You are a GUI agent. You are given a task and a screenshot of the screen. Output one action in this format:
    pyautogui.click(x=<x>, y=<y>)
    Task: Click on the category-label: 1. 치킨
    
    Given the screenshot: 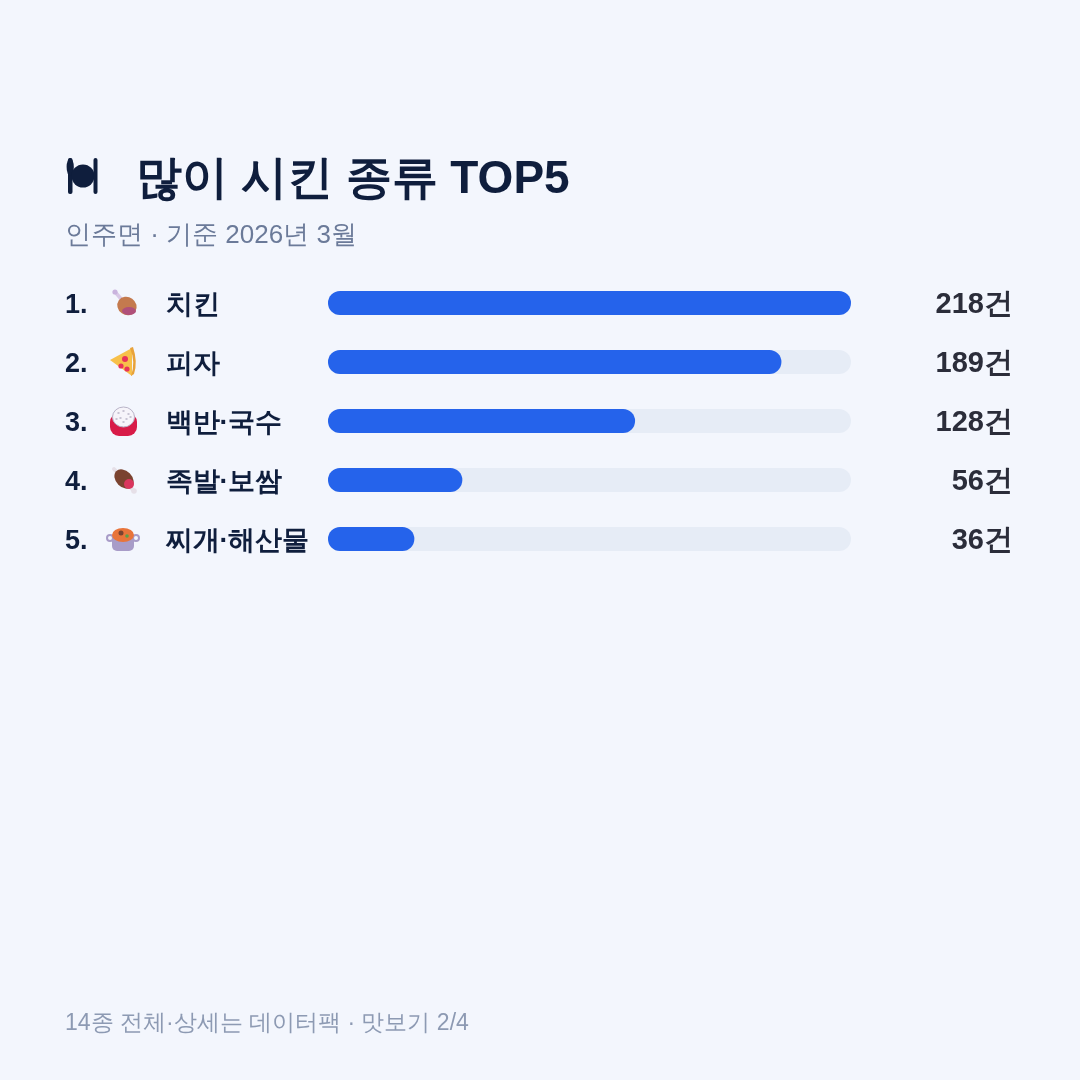 What is the action you would take?
    pyautogui.click(x=142, y=304)
    